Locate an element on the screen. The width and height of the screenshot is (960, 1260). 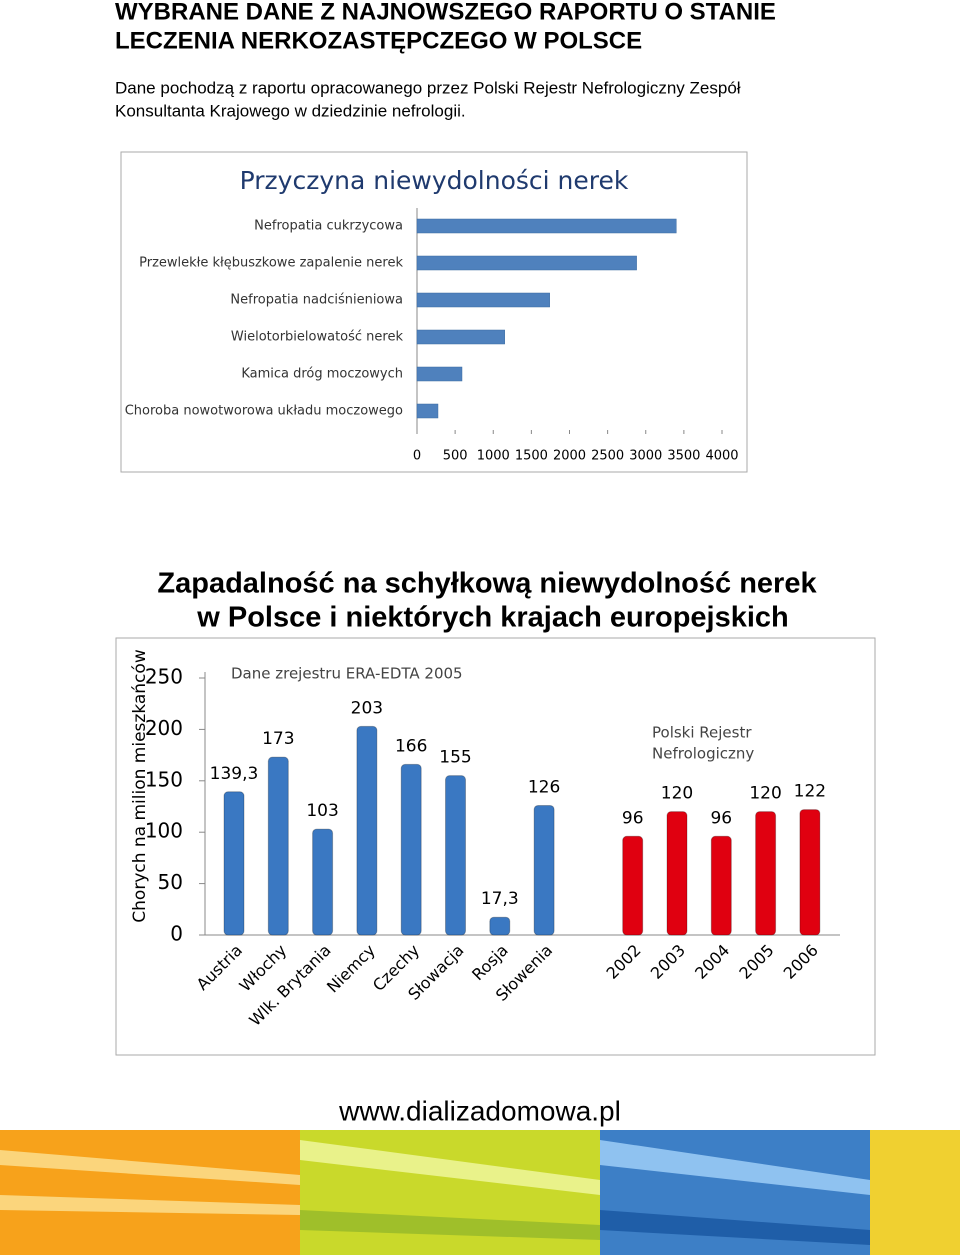
x-tick-label: 1500 is located at coordinates (531, 456).